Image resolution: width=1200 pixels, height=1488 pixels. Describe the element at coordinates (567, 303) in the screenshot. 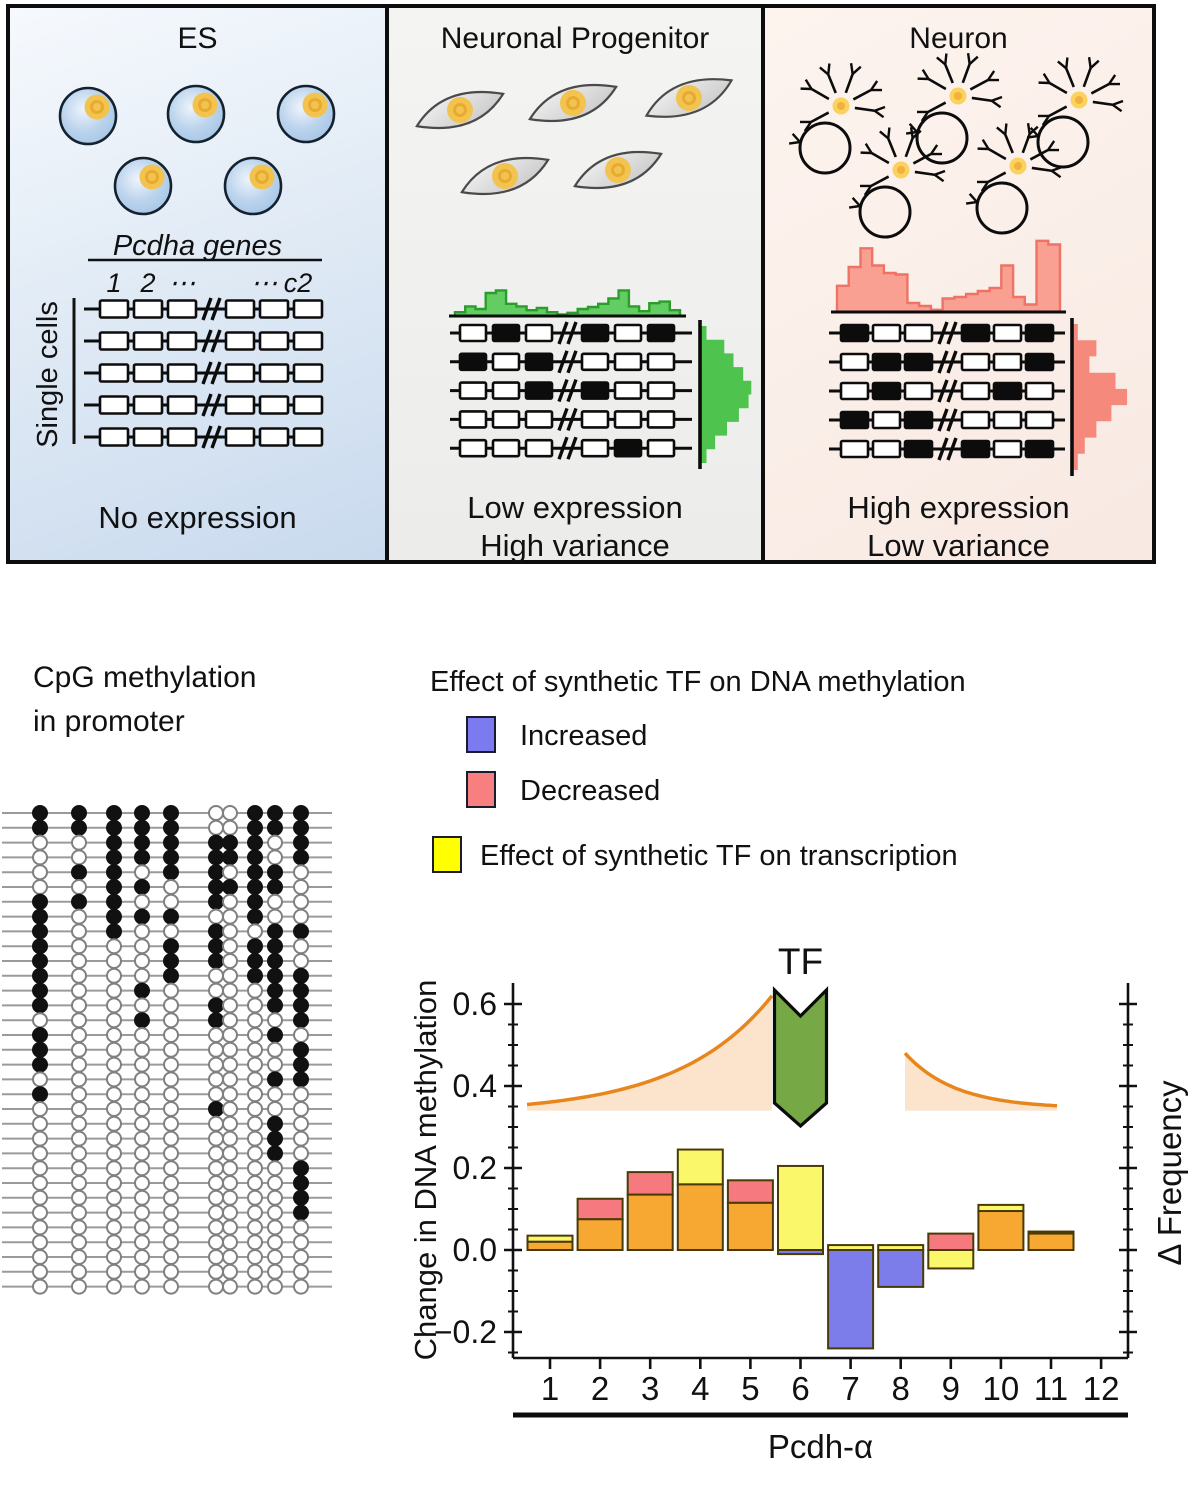

I see `expression-histogram` at that location.